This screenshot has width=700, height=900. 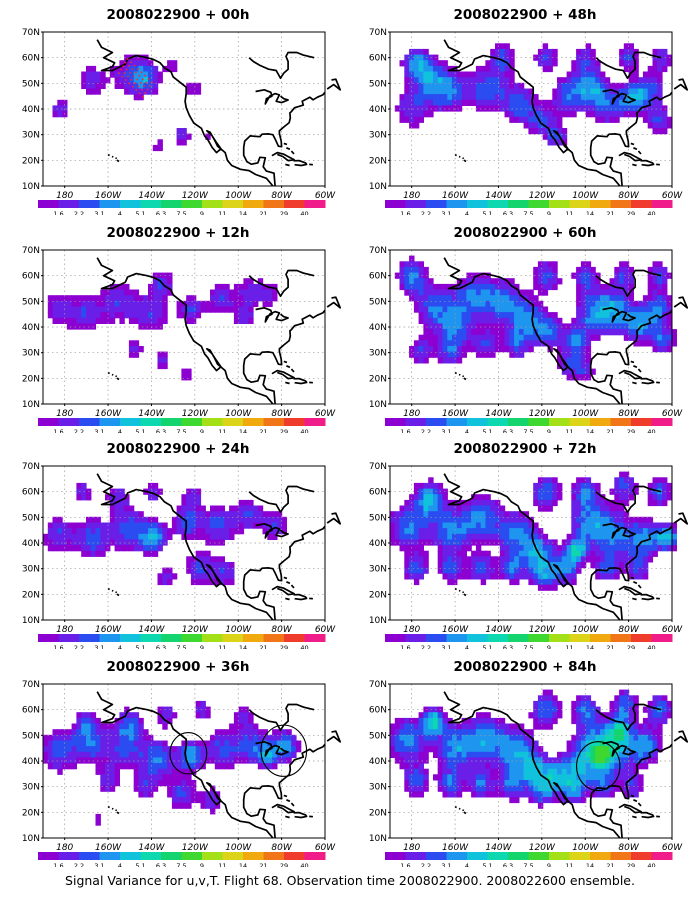 What do you see at coordinates (263, 430) in the screenshot?
I see `colorbar-level-label: 21` at bounding box center [263, 430].